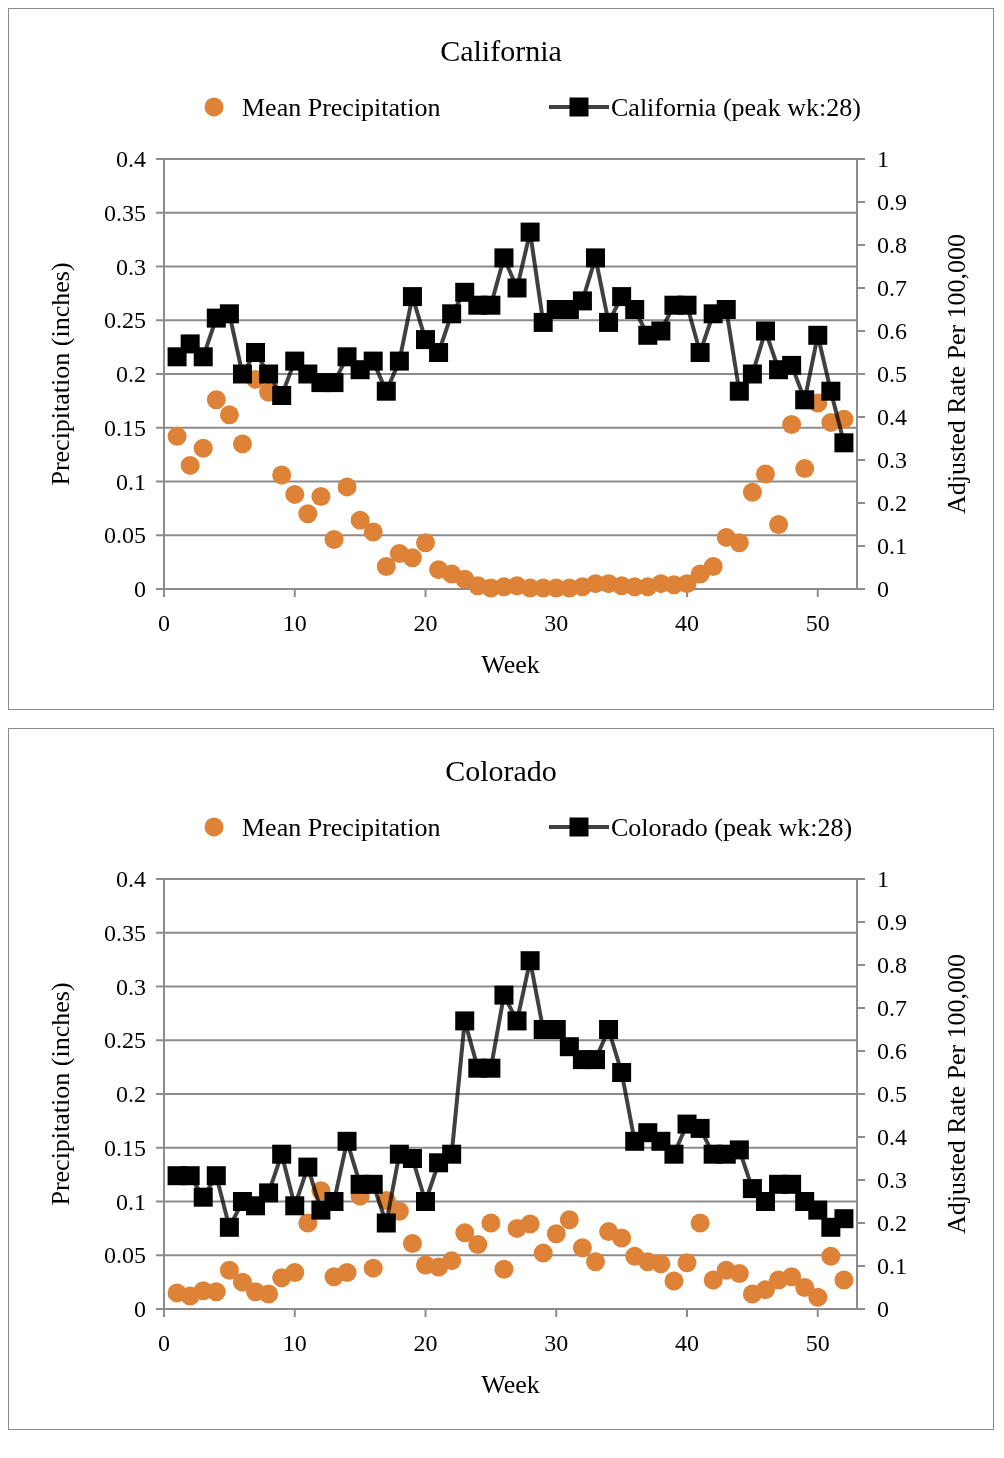  I want to click on y-tick-label: 0.15, so click(125, 427).